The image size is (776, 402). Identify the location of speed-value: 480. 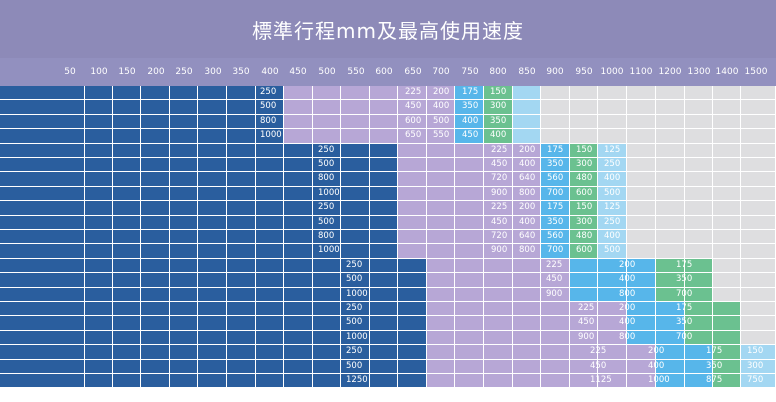
(584, 178).